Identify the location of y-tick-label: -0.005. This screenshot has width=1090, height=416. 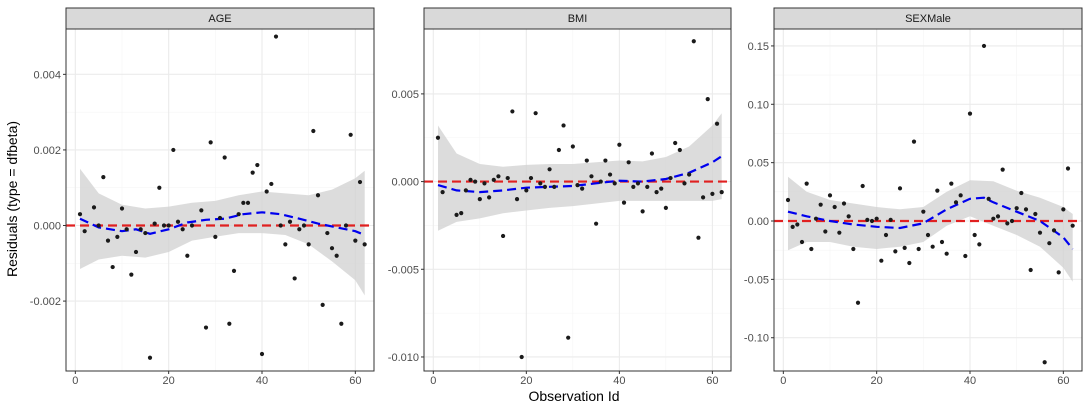
(403, 270).